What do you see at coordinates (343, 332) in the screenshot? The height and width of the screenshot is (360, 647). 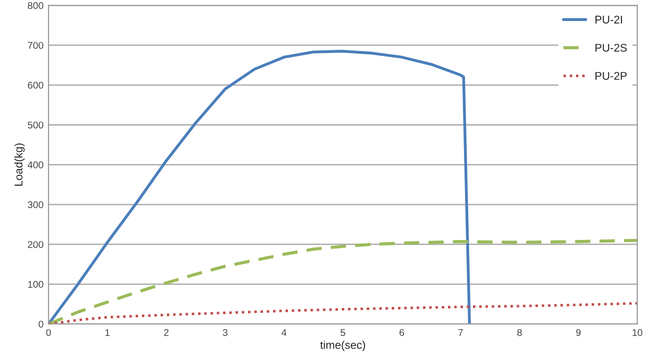 I see `x-tick-label: 5` at bounding box center [343, 332].